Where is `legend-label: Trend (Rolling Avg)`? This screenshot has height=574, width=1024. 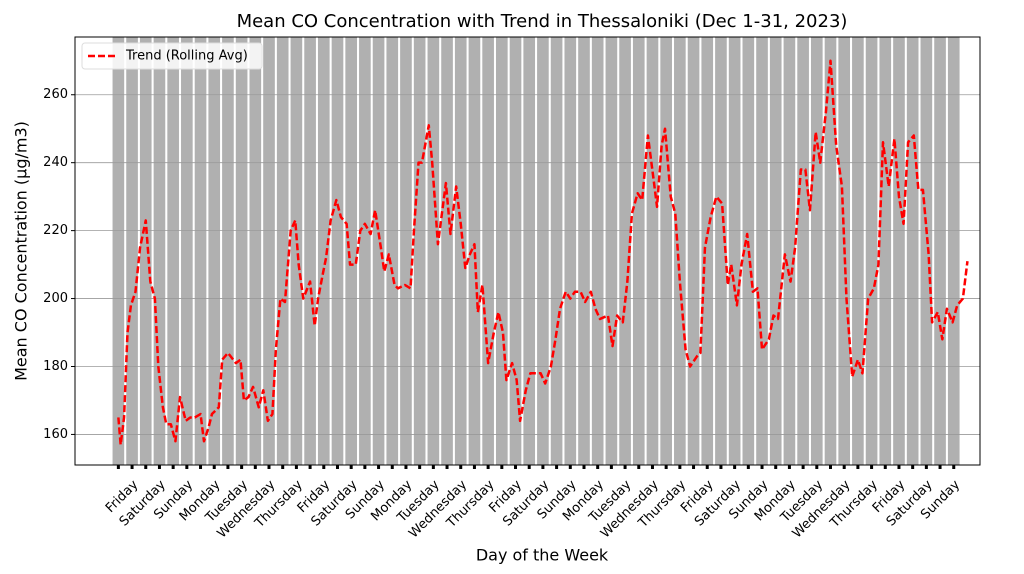
legend-label: Trend (Rolling Avg) is located at coordinates (186, 56).